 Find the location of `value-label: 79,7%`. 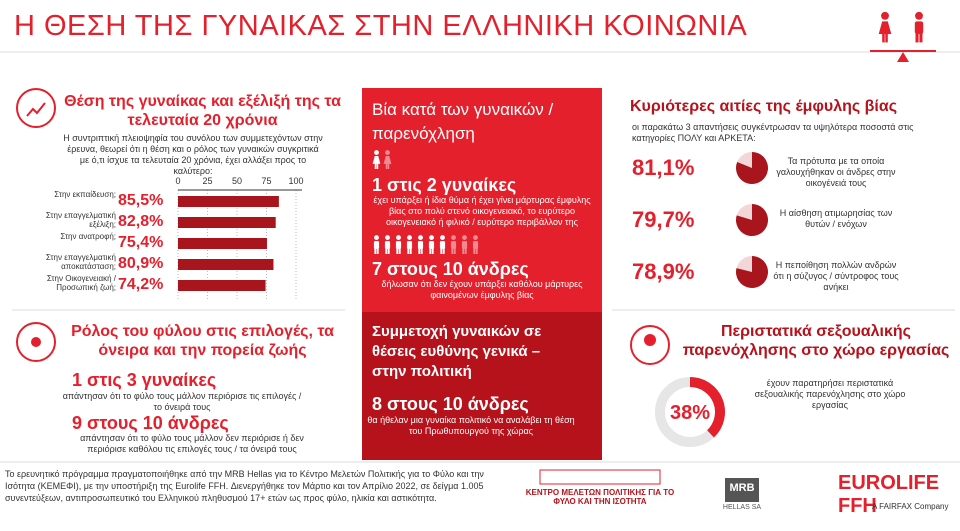

value-label: 79,7% is located at coordinates (663, 219).